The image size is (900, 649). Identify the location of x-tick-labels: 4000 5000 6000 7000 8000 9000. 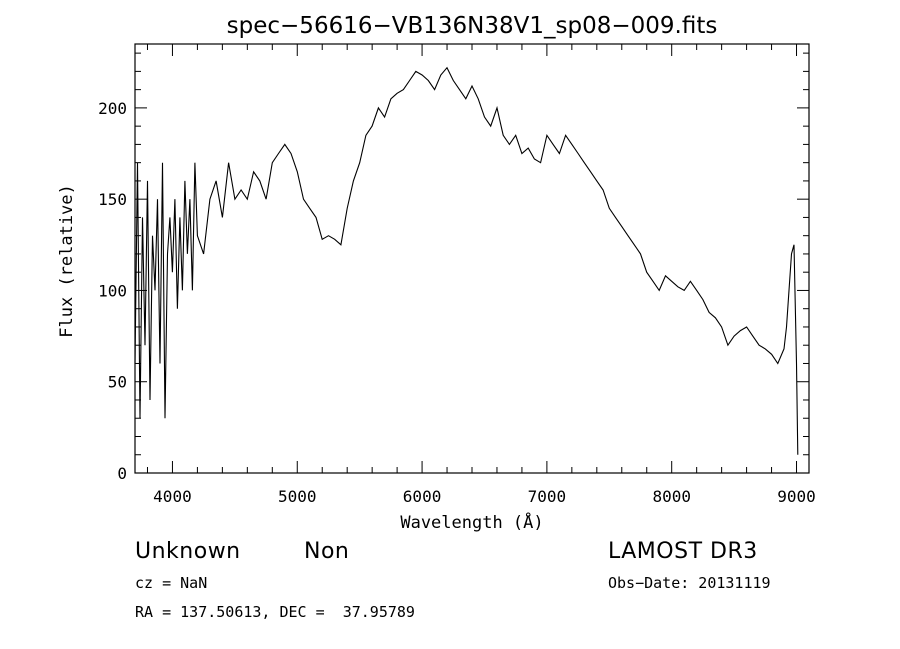
(484, 496).